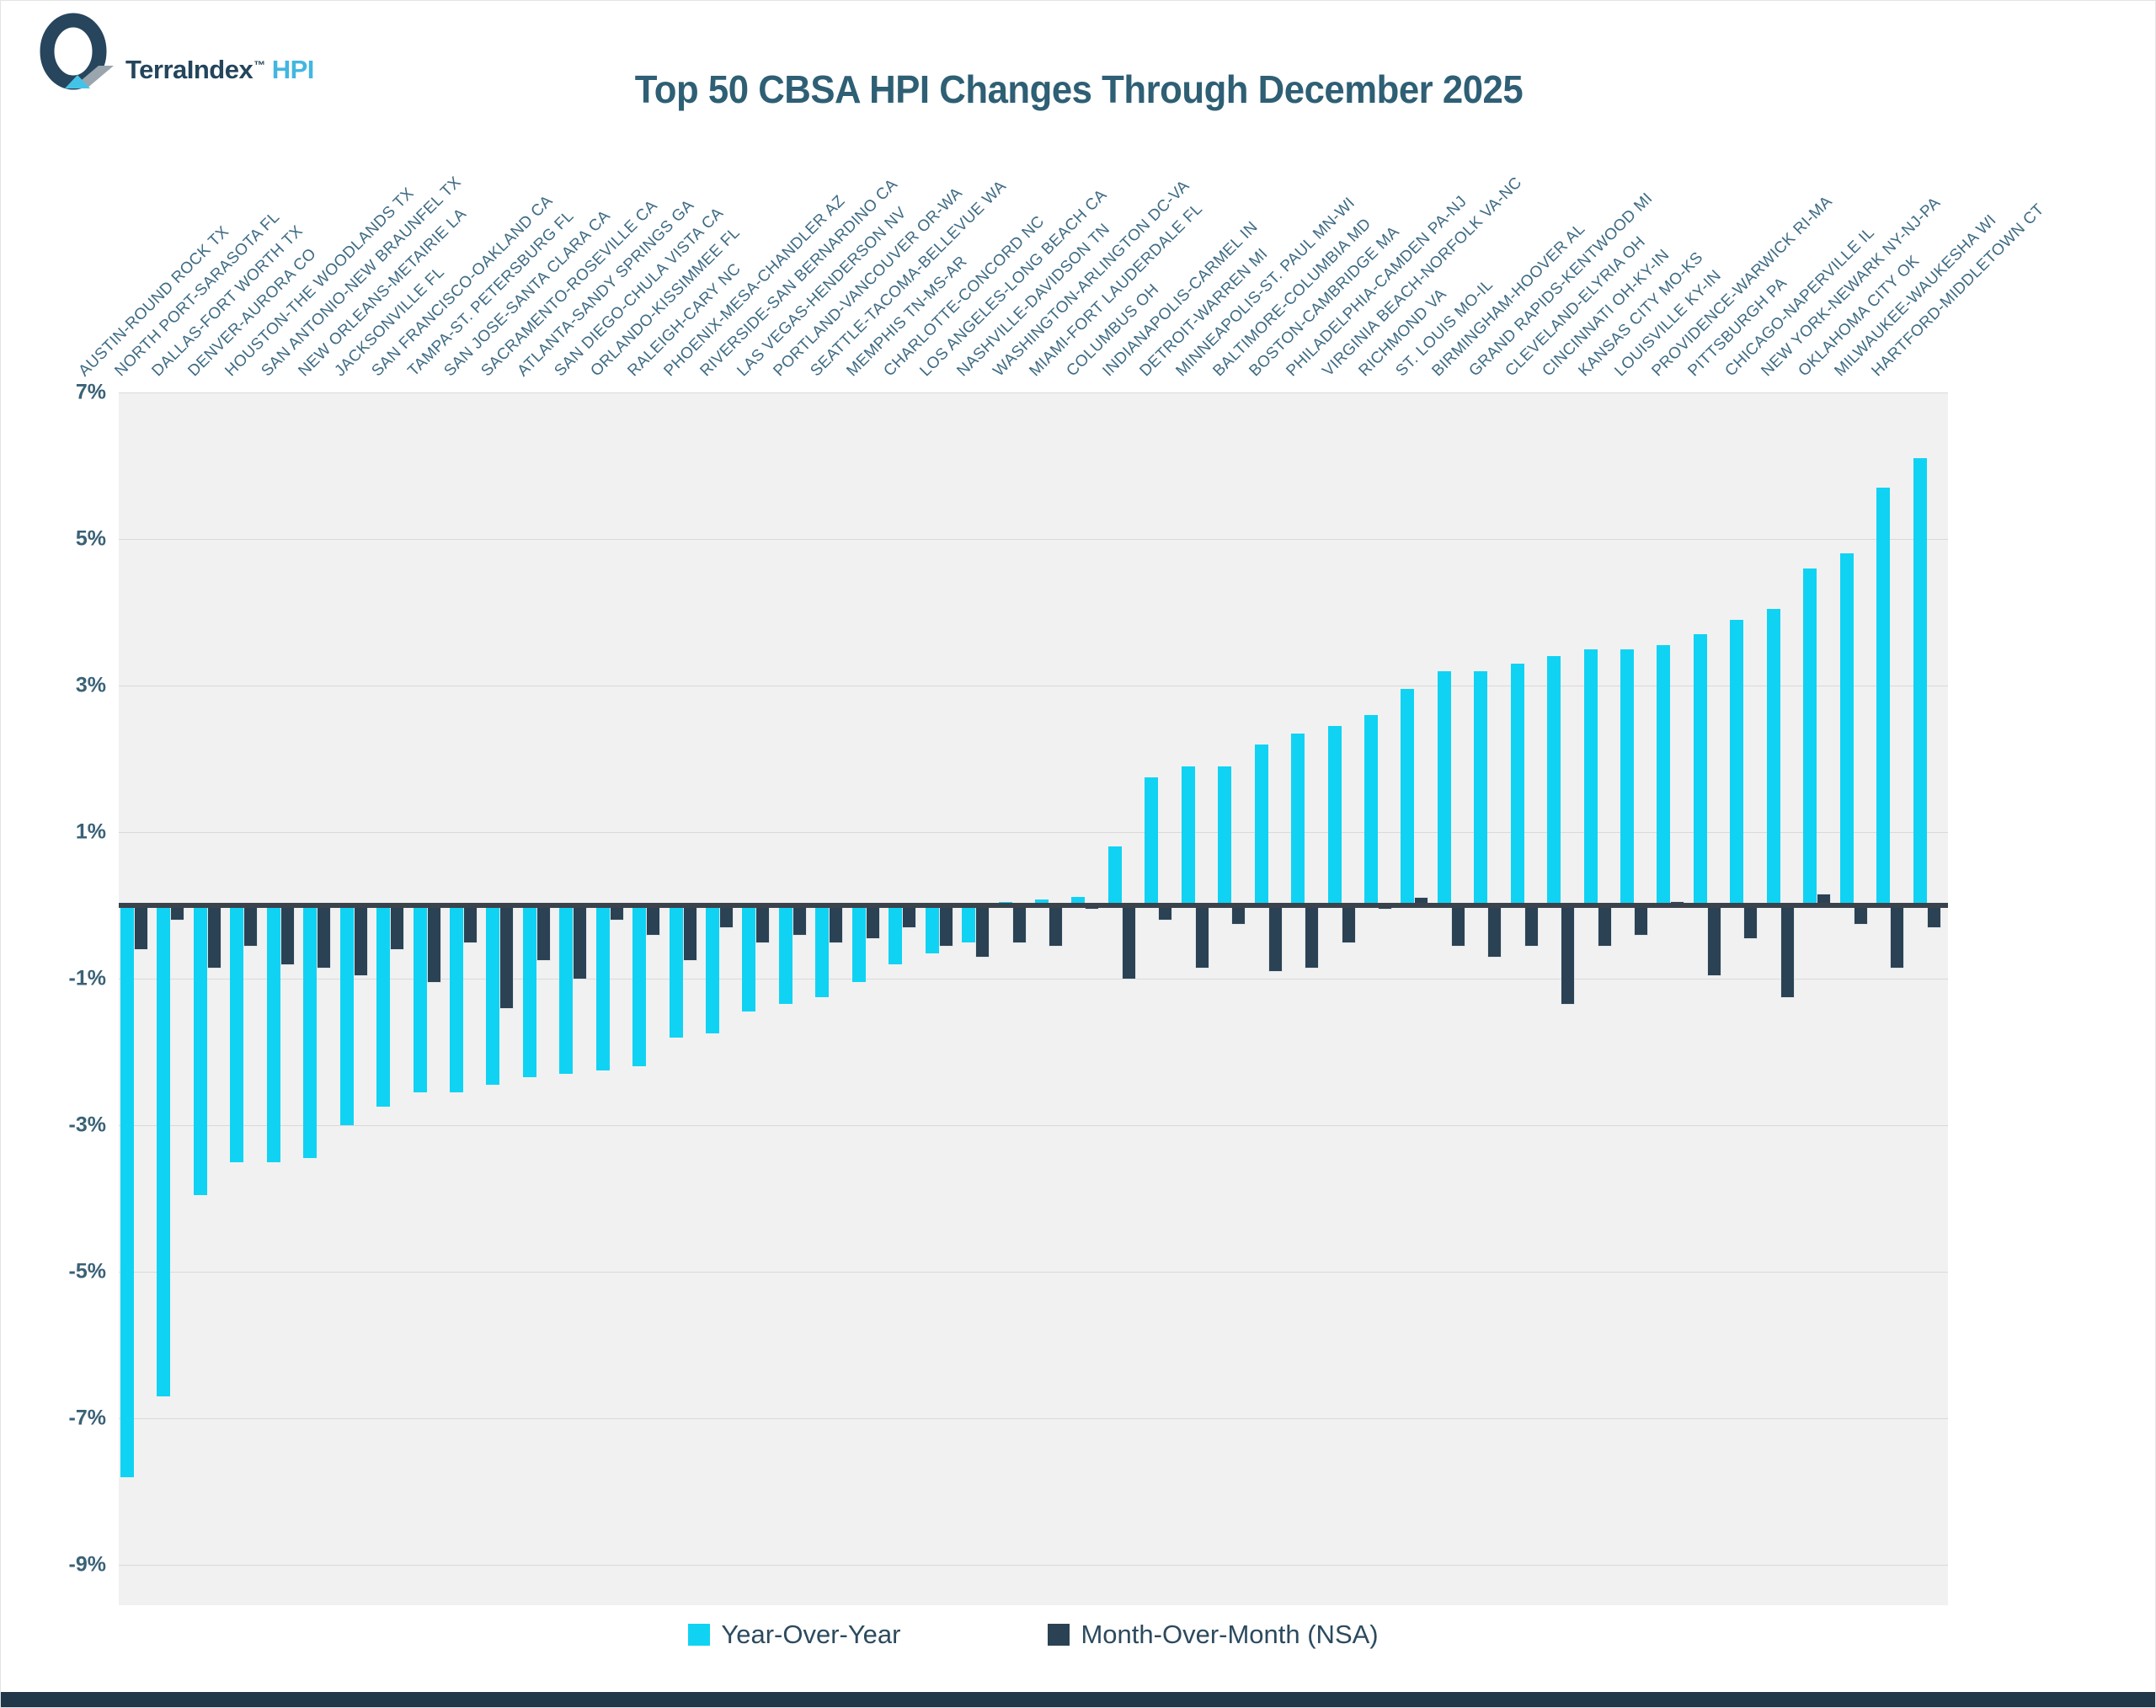  I want to click on terraindex-q-icon, so click(77, 51).